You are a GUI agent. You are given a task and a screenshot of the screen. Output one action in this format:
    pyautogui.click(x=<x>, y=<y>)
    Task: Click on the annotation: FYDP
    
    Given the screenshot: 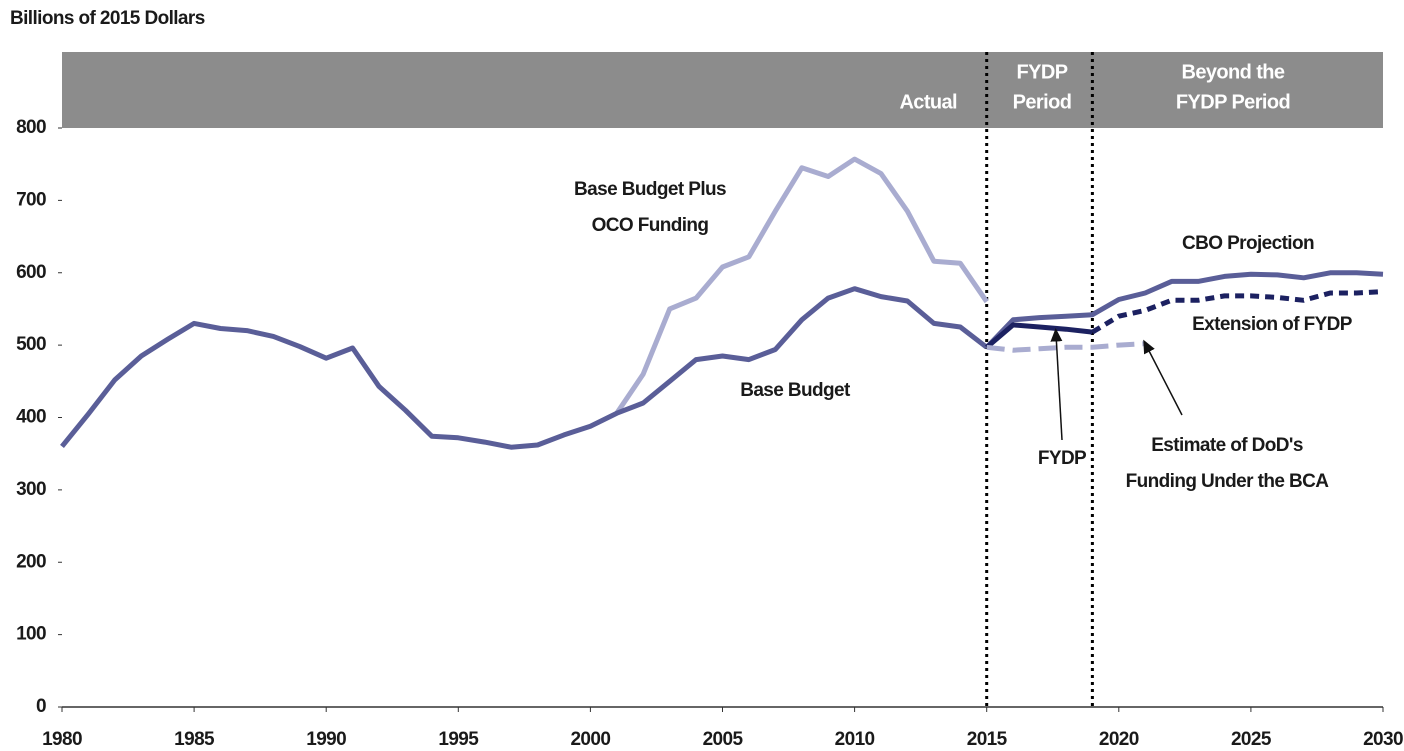 What is the action you would take?
    pyautogui.click(x=1062, y=458)
    